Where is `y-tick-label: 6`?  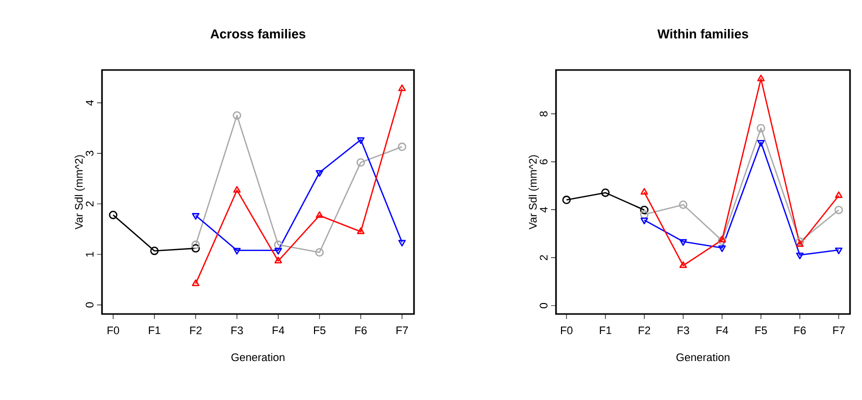 y-tick-label: 6 is located at coordinates (544, 161).